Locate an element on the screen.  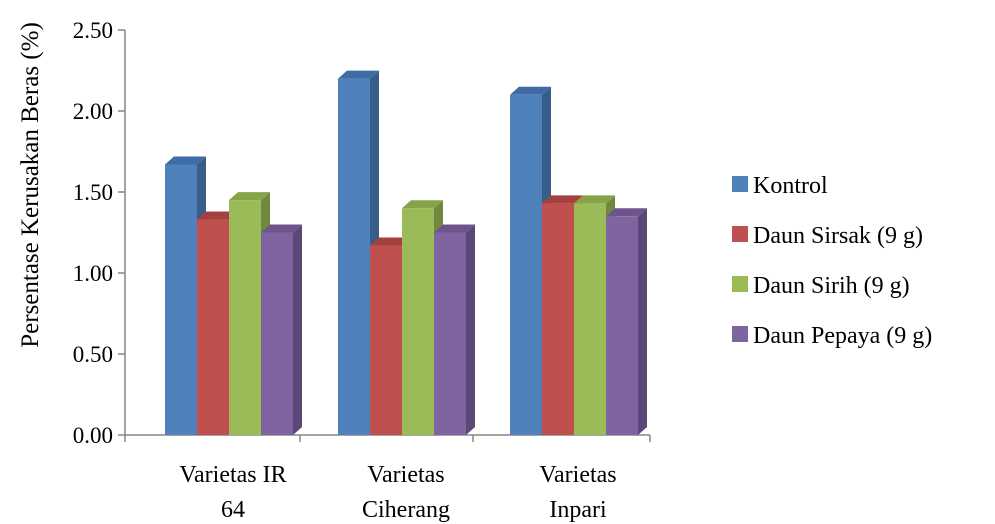
legend-item: Daun Sirih (9 g) is located at coordinates (821, 286).